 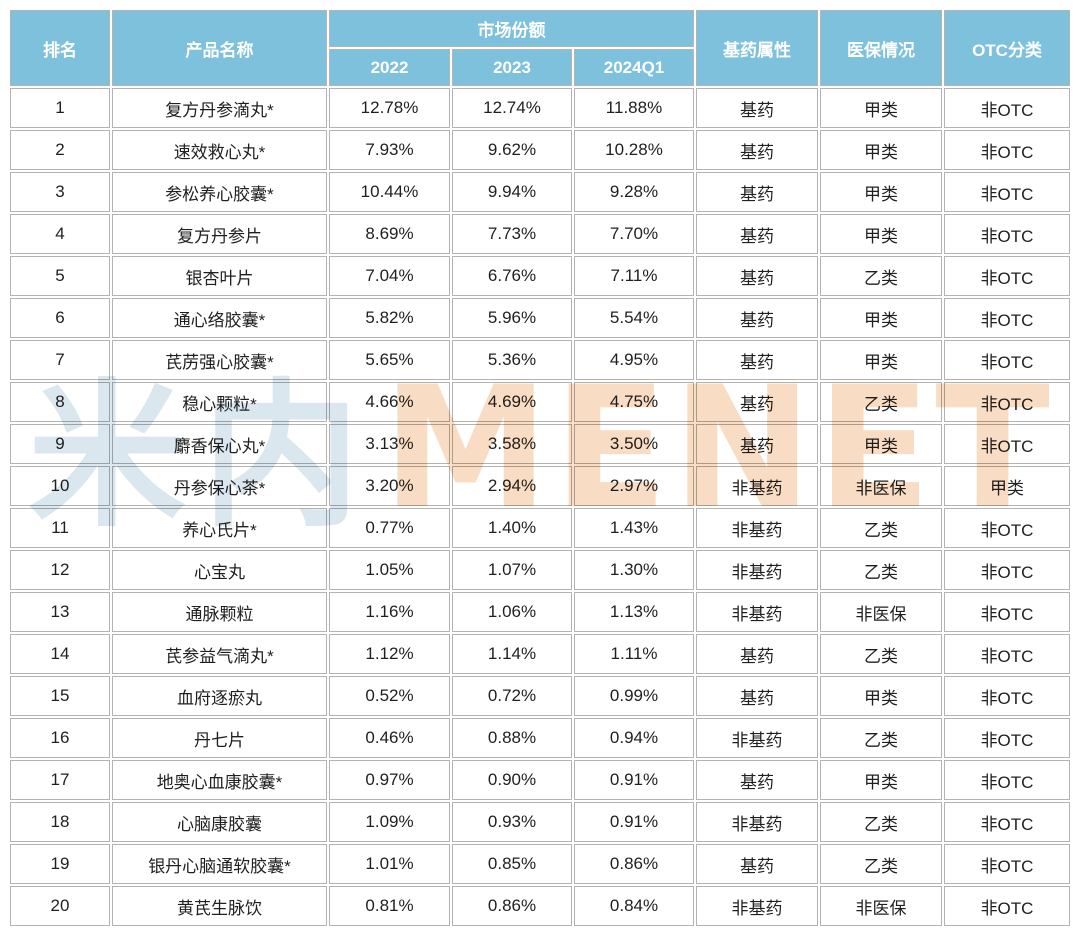 What do you see at coordinates (512, 150) in the screenshot?
I see `share-2023-cell: 9.62%` at bounding box center [512, 150].